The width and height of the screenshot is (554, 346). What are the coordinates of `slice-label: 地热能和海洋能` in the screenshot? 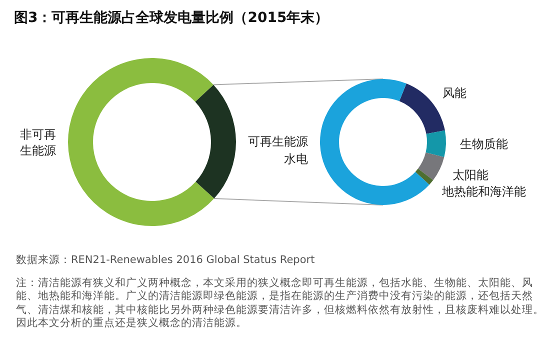 It's located at (483, 191).